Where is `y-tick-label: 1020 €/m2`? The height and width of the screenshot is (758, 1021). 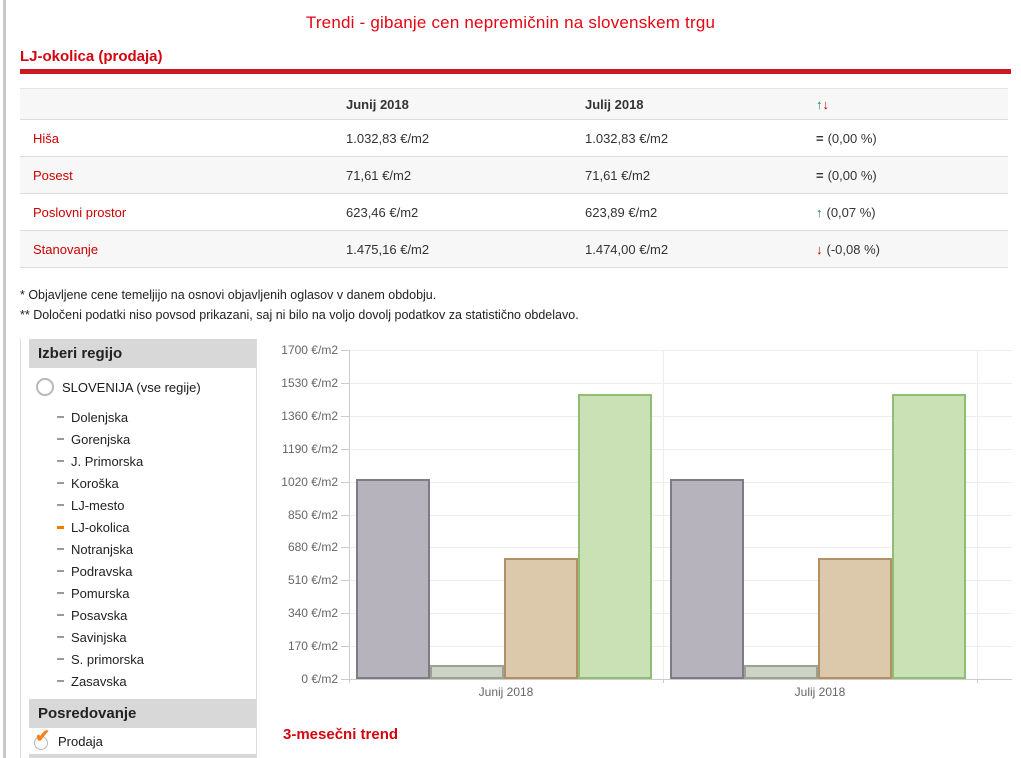
y-tick-label: 1020 €/m2 is located at coordinates (309, 481).